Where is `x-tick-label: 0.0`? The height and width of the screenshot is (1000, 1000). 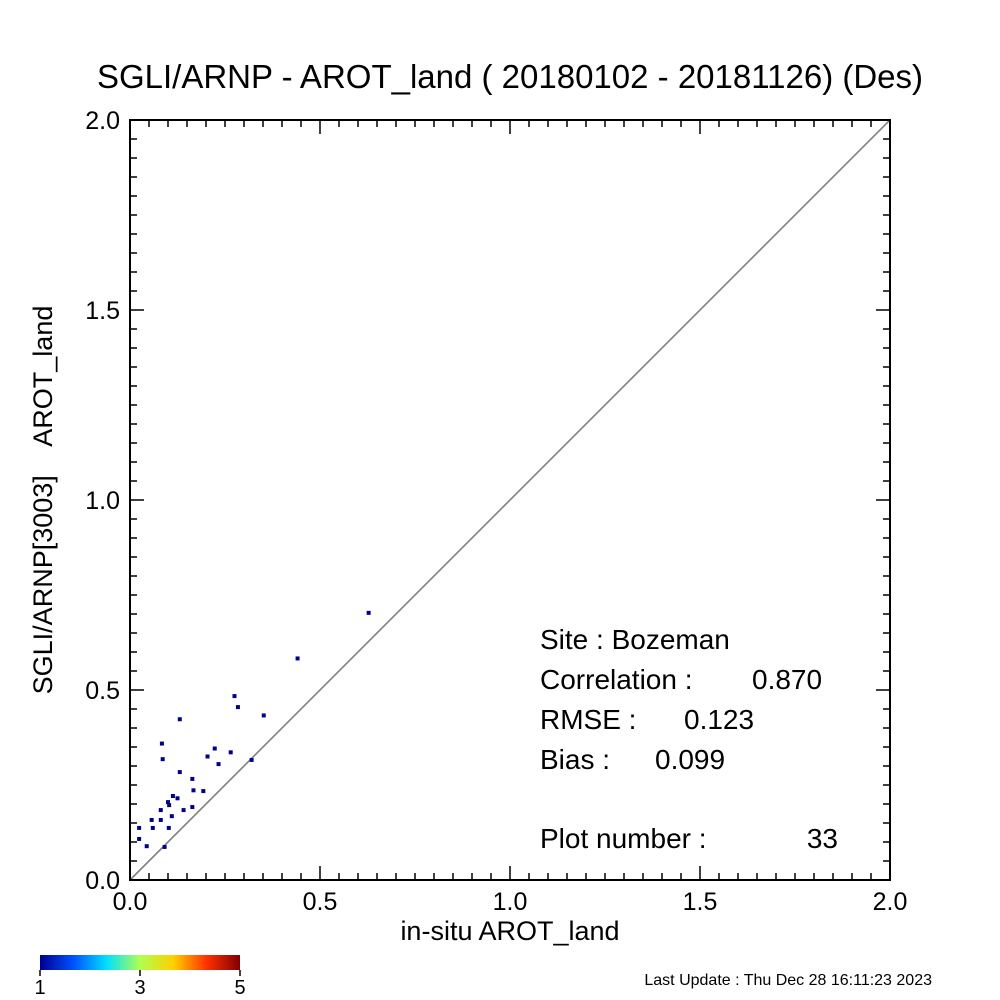
x-tick-label: 0.0 is located at coordinates (130, 902).